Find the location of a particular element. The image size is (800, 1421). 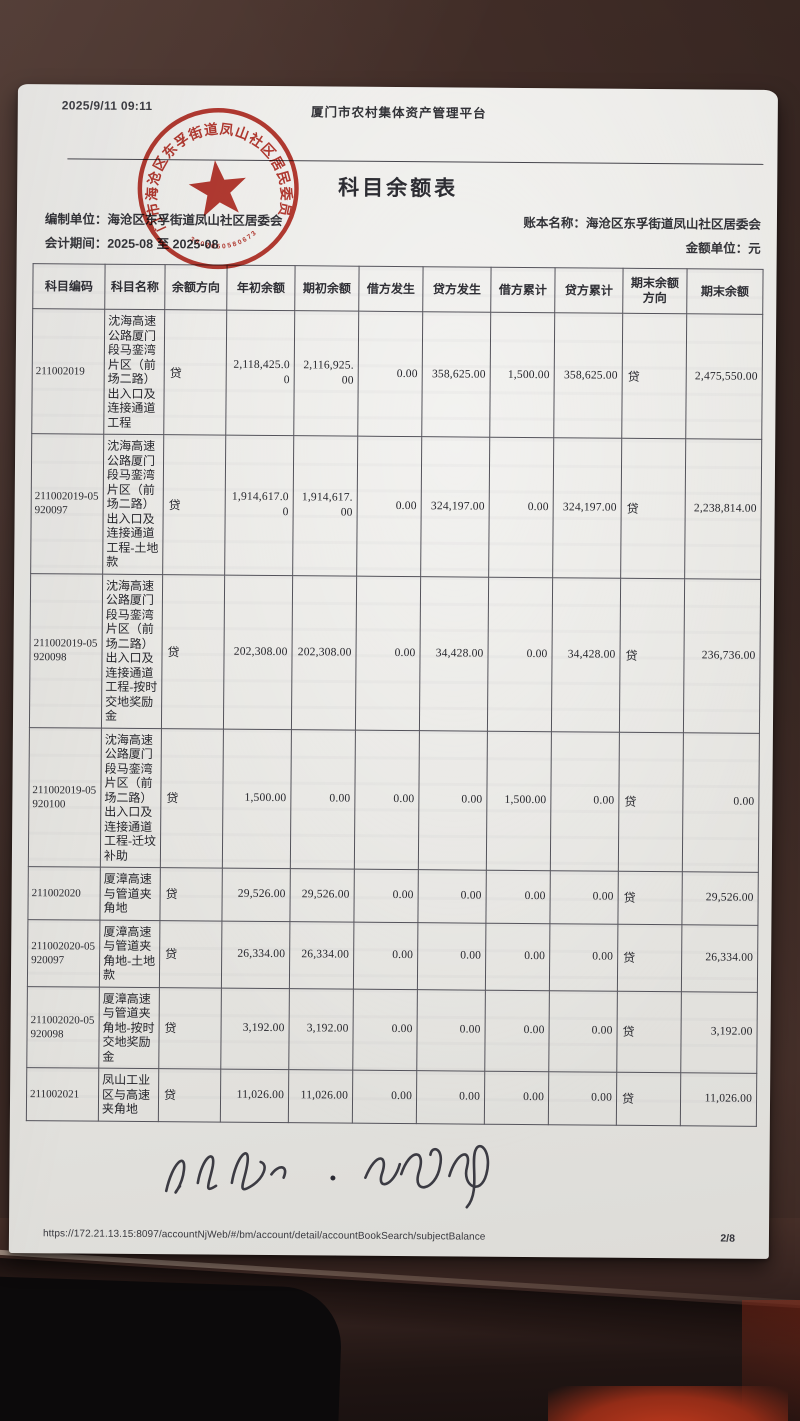

column-header: 期初余额 is located at coordinates (327, 288).